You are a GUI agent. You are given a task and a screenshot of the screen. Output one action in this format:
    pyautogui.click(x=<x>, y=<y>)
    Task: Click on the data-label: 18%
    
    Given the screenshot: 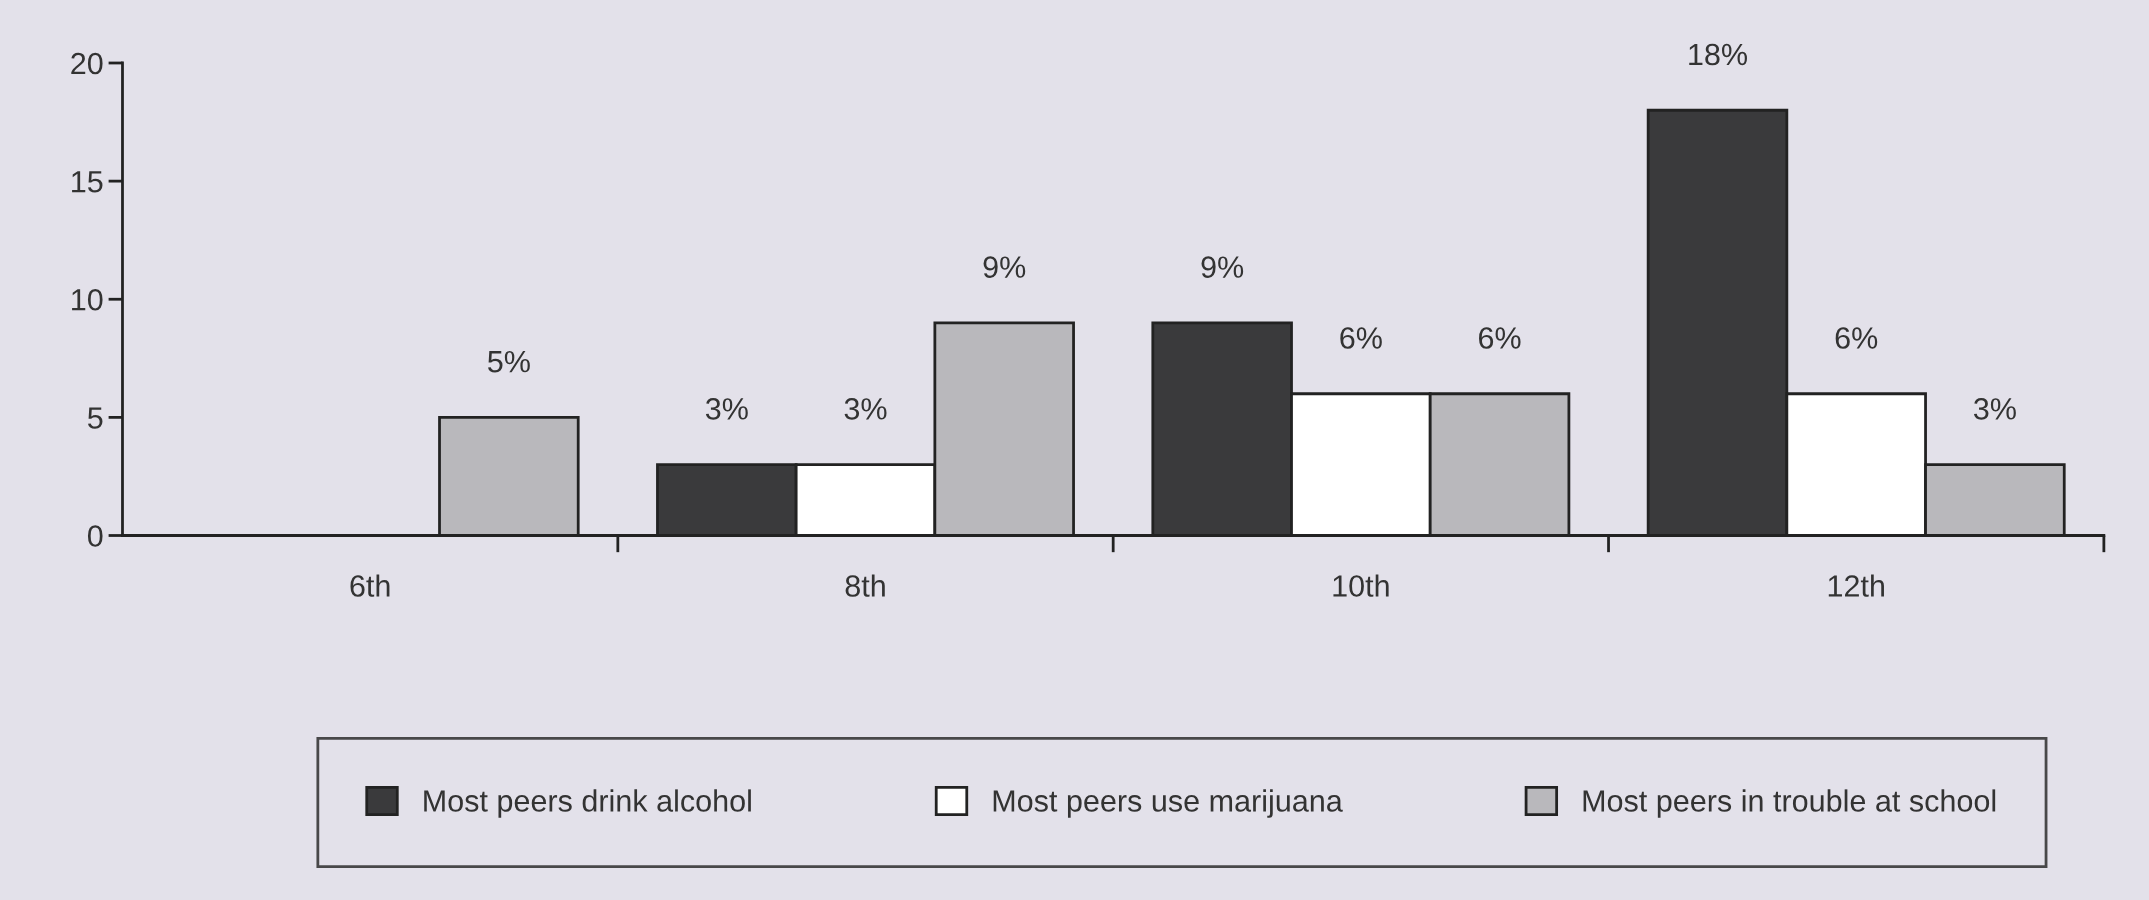 What is the action you would take?
    pyautogui.click(x=1718, y=54)
    